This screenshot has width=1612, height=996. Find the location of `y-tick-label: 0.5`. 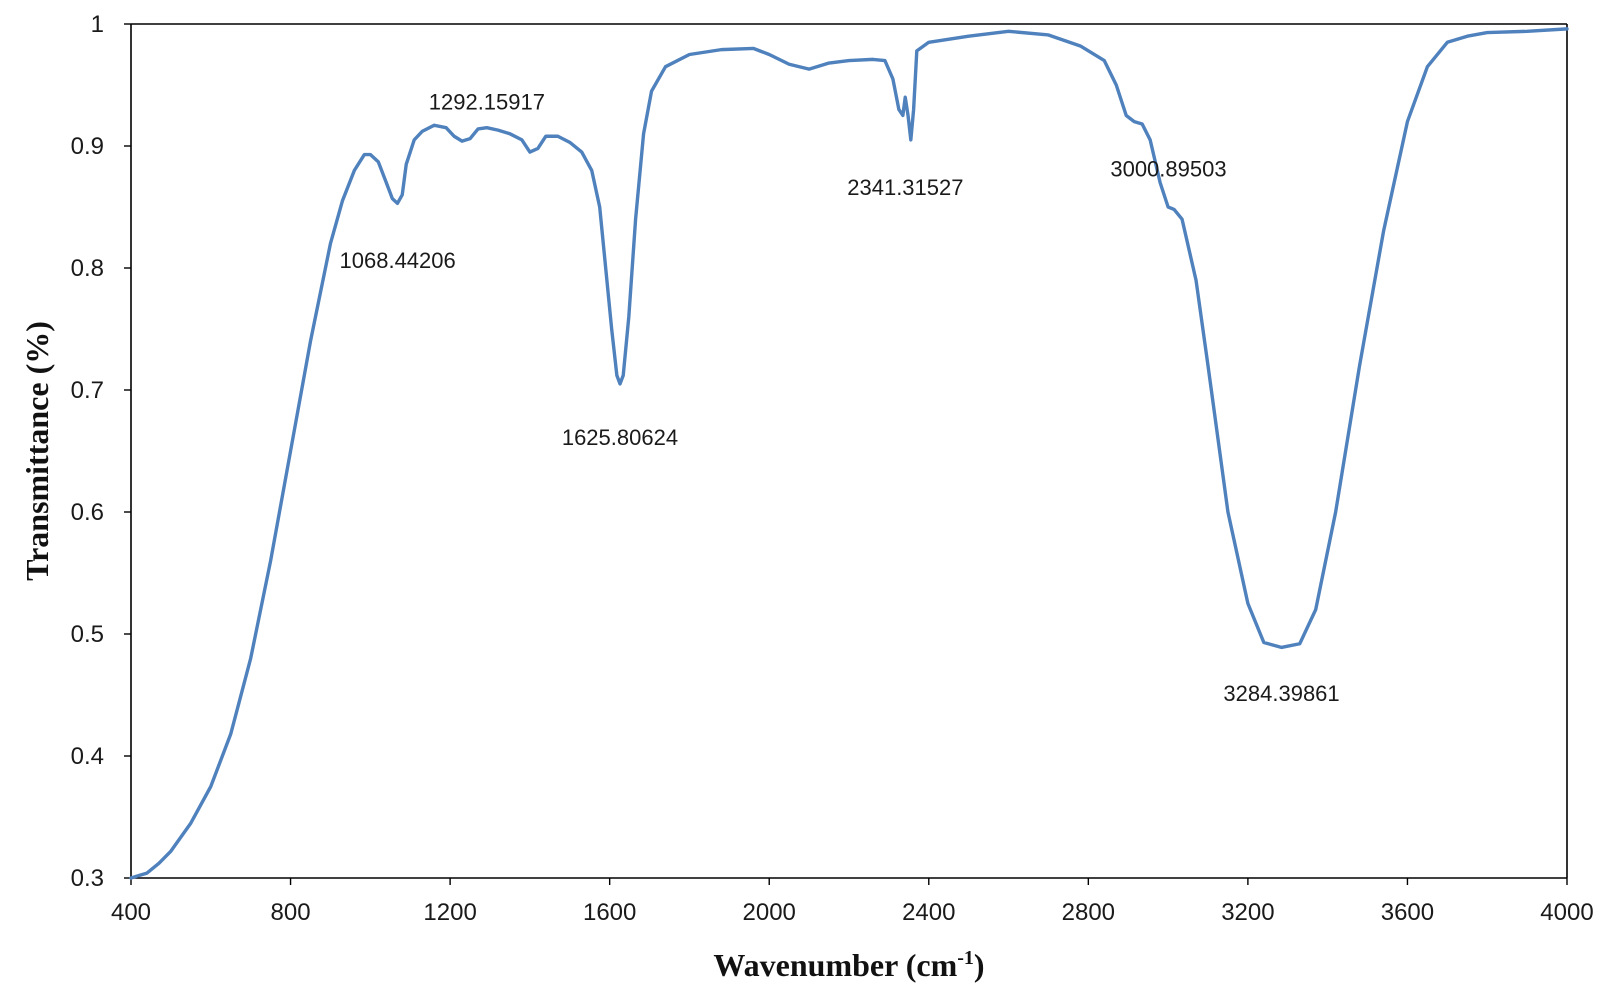

y-tick-label: 0.5 is located at coordinates (87, 634).